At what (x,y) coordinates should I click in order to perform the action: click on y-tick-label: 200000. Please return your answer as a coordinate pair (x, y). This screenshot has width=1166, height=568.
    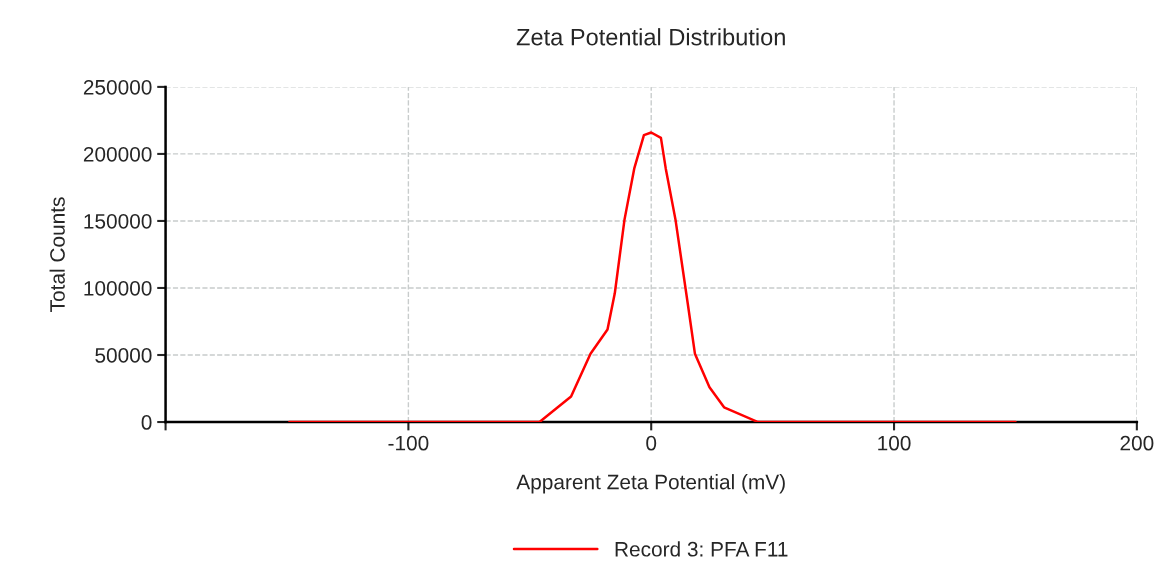
    Looking at the image, I should click on (117, 154).